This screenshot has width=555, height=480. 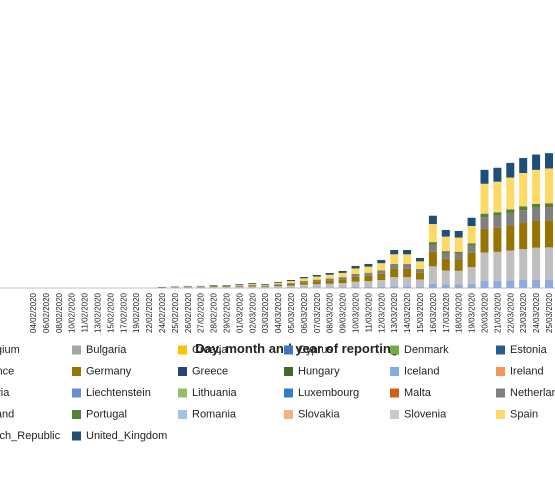 What do you see at coordinates (330, 312) in the screenshot?
I see `x-tick-label: 08/03/2020` at bounding box center [330, 312].